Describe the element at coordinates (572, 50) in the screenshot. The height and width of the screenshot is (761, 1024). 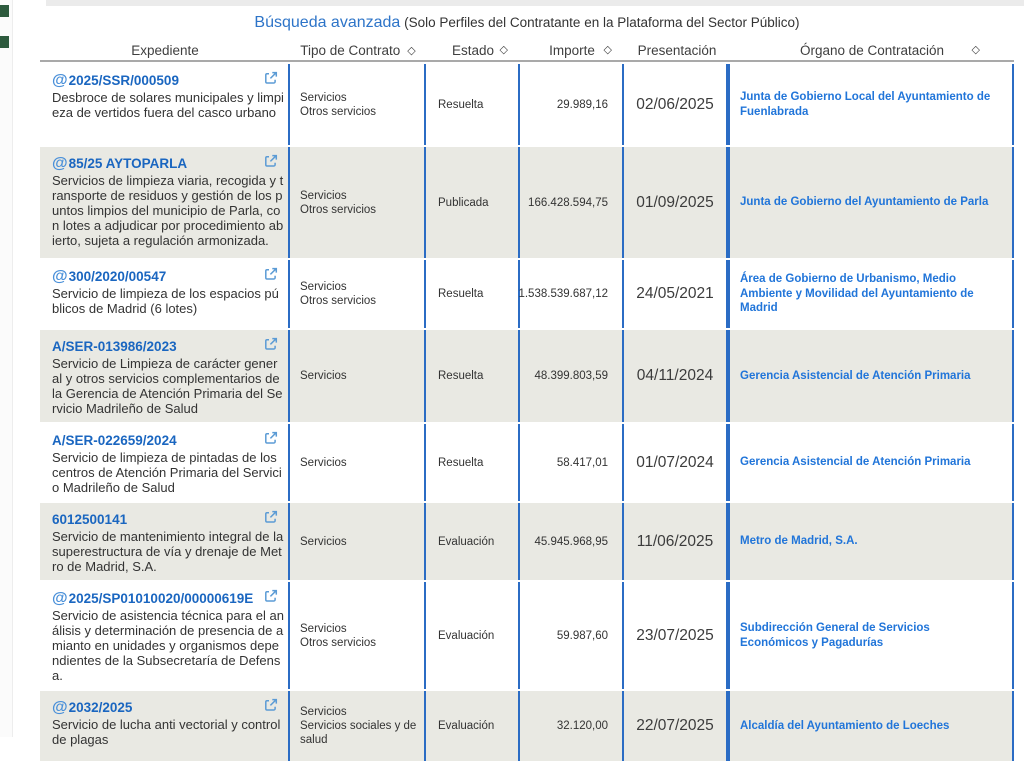
I see `column-header-importe: Importe ◇` at that location.